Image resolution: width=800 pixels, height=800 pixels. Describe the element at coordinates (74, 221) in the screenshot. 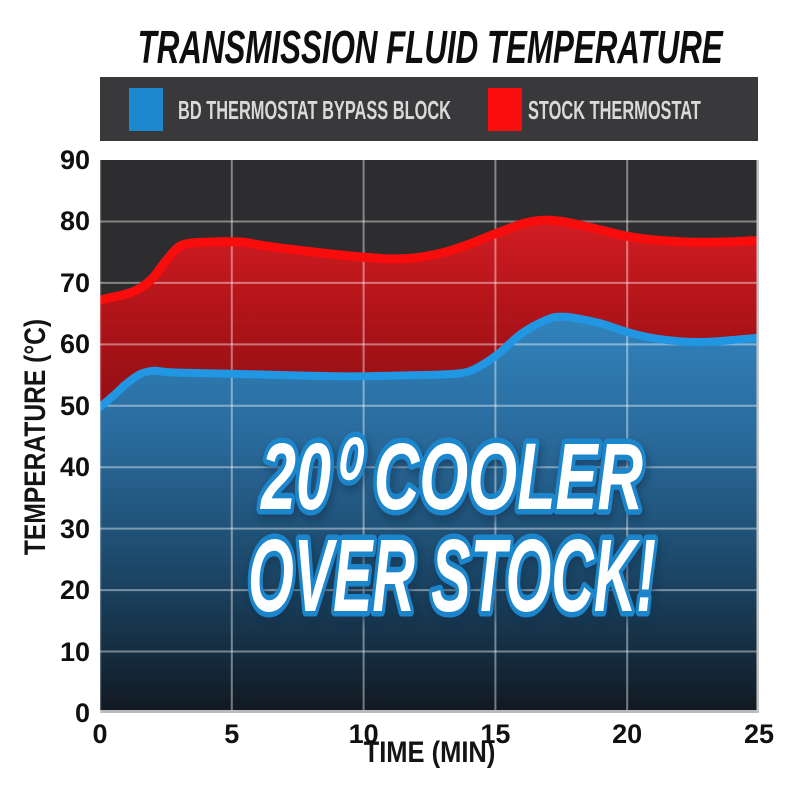

I see `y-tick-label: 80` at that location.